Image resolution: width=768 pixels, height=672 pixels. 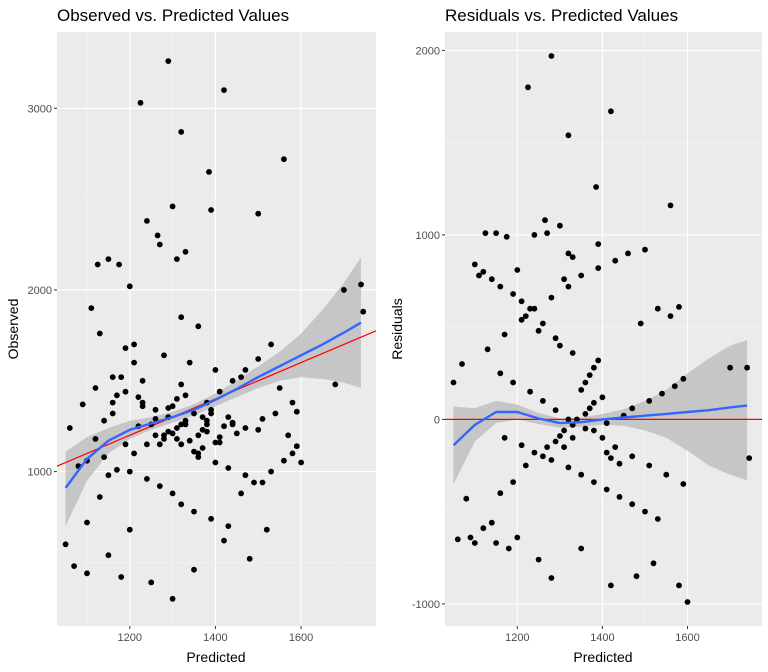 I want to click on y-tick-label: 0, so click(x=437, y=420).